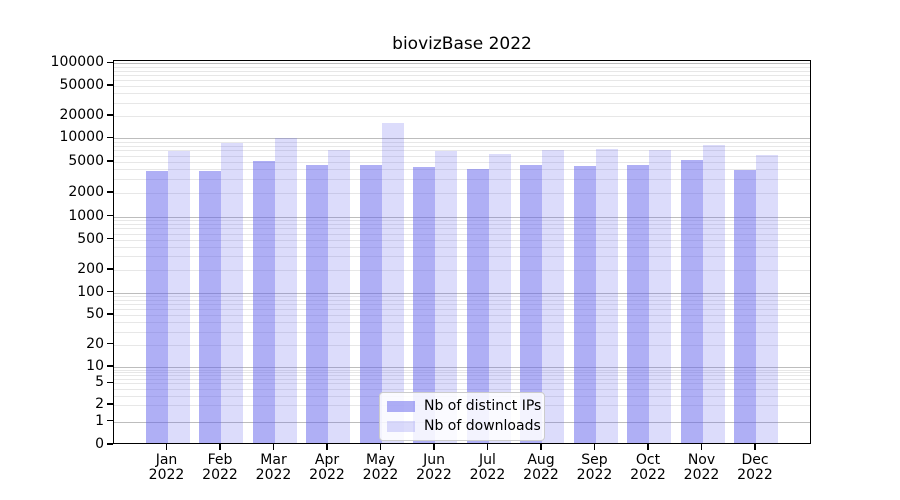 Image resolution: width=900 pixels, height=500 pixels. I want to click on y-tick-label: 50000, so click(81, 84).